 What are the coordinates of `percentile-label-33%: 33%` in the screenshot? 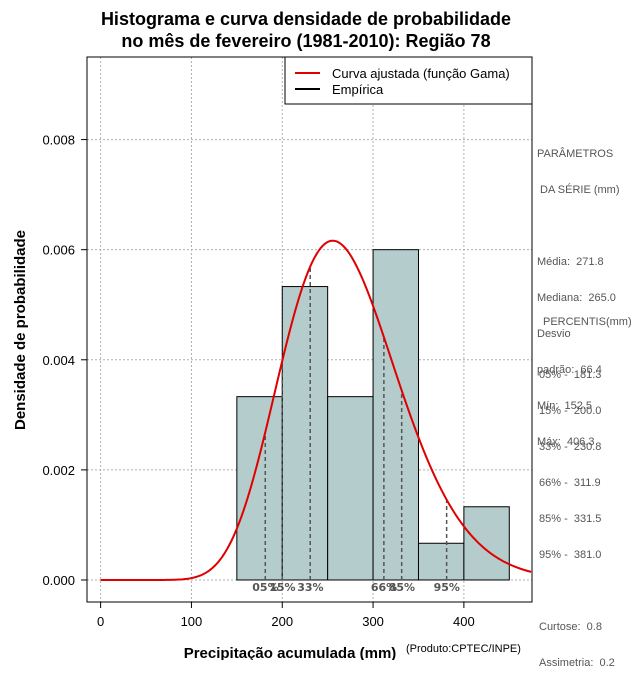 It's located at (310, 587).